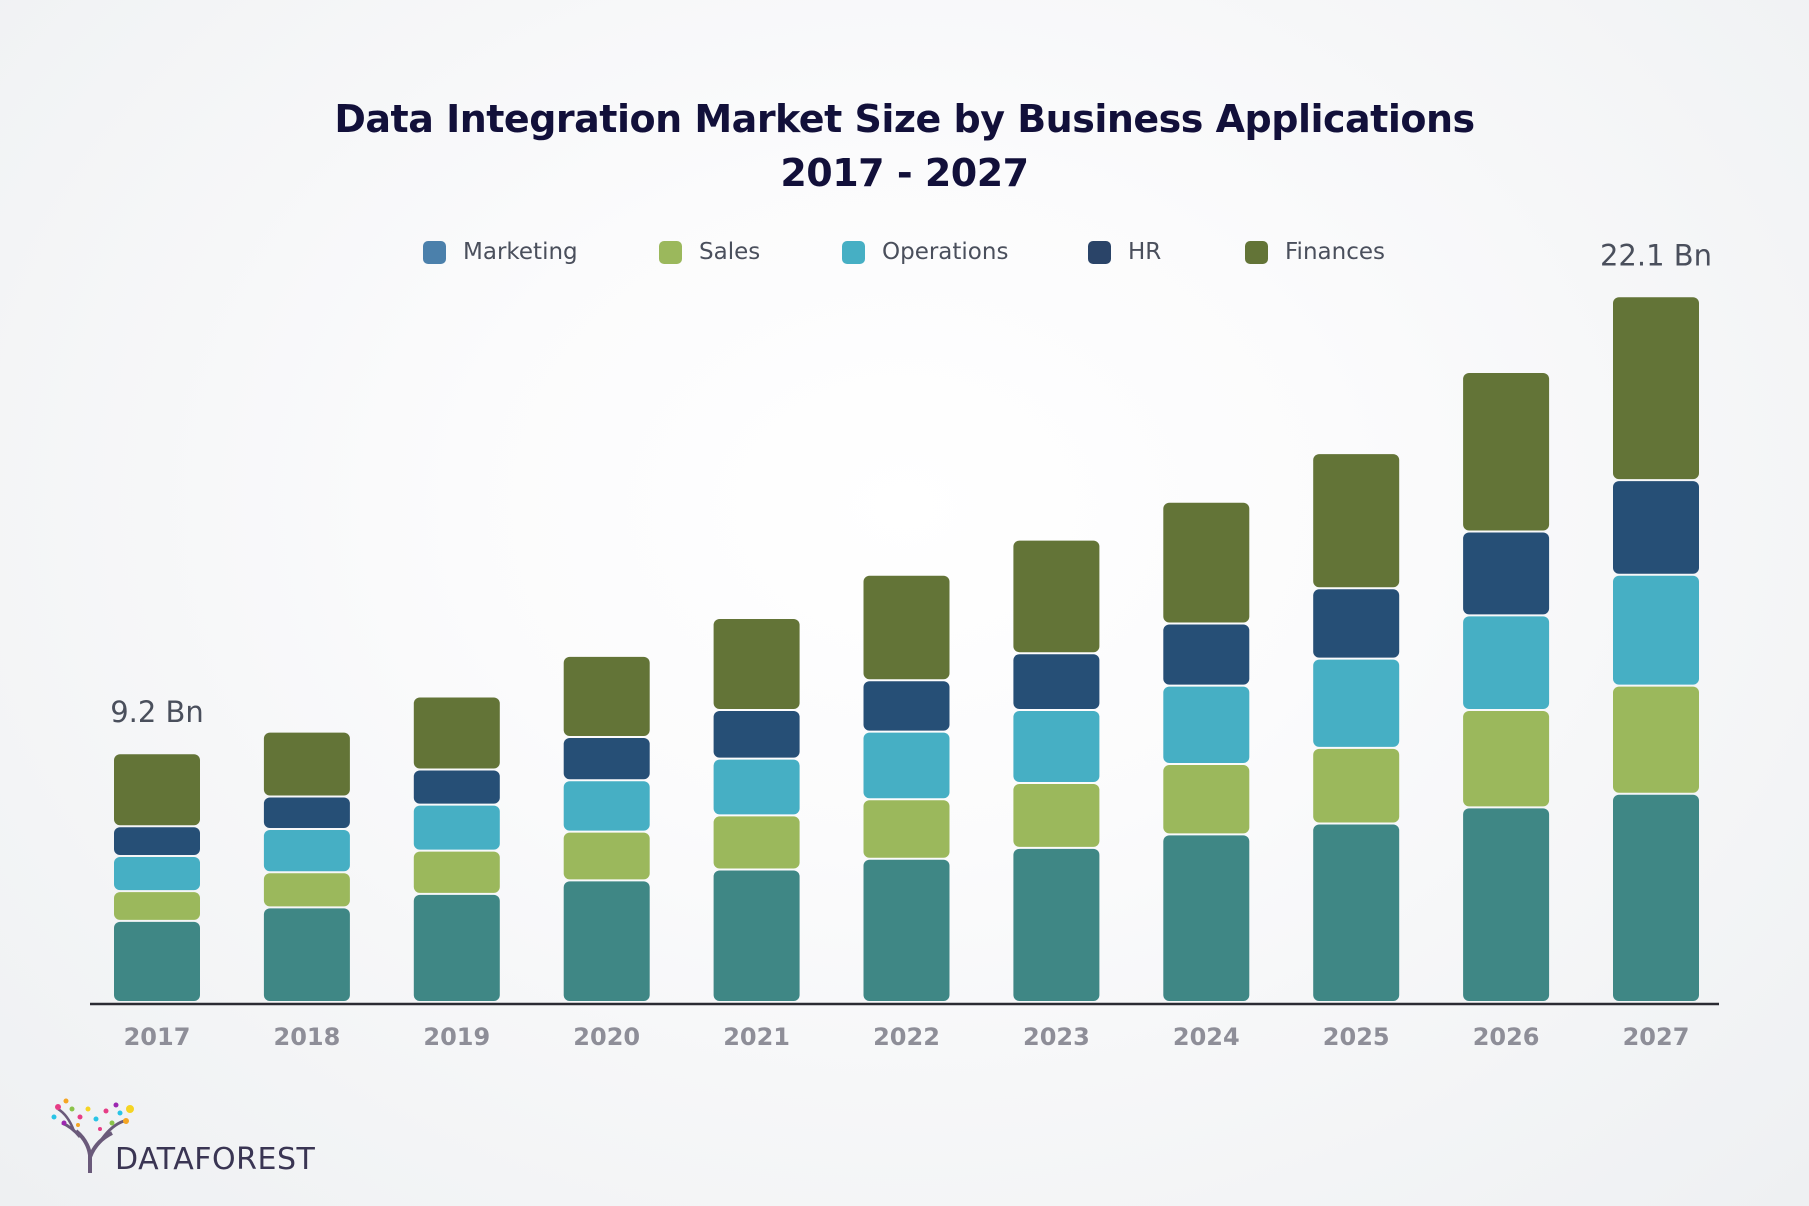 This screenshot has width=1809, height=1206. What do you see at coordinates (756, 664) in the screenshot?
I see `bar-finances-2021` at bounding box center [756, 664].